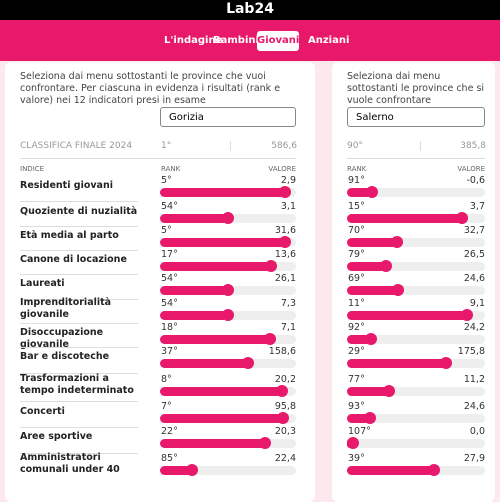 The image size is (500, 502). I want to click on nav-tab: Bambini, so click(236, 40).